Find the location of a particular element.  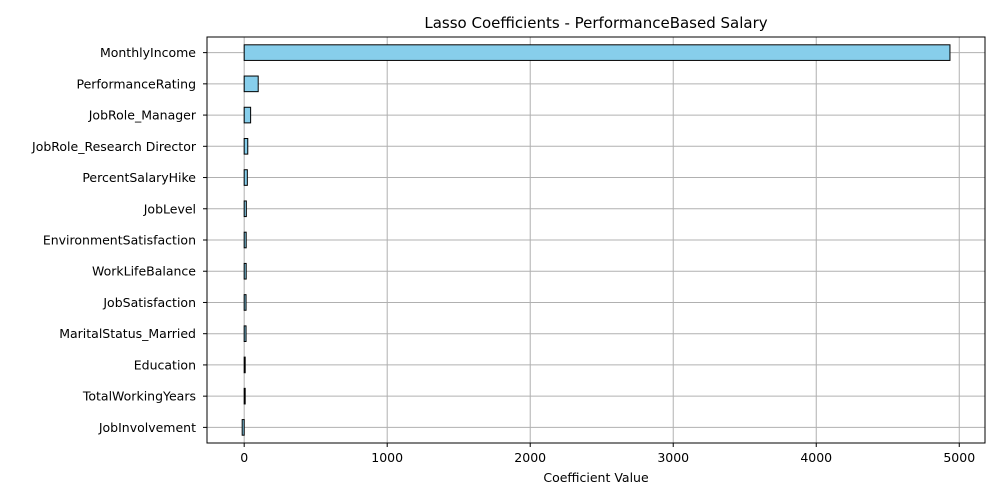

x-tick-label: 4000 is located at coordinates (816, 457).